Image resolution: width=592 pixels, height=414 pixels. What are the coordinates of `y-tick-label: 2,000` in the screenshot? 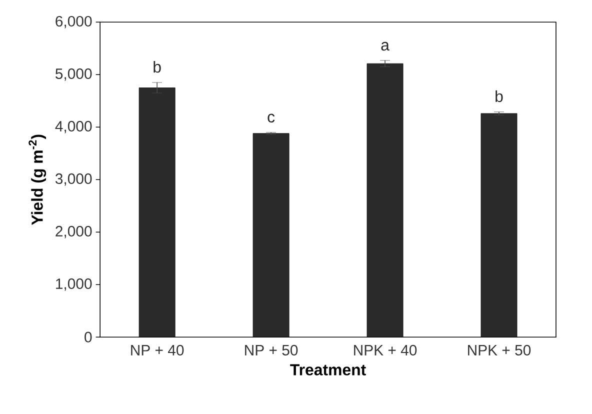 It's located at (74, 232).